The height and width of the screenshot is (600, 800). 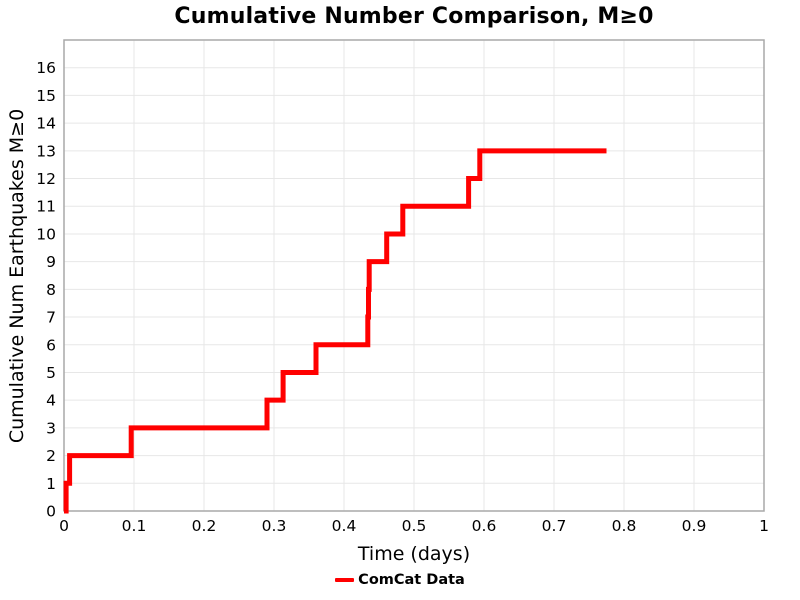 I want to click on y-tick-label: 15, so click(x=46, y=96).